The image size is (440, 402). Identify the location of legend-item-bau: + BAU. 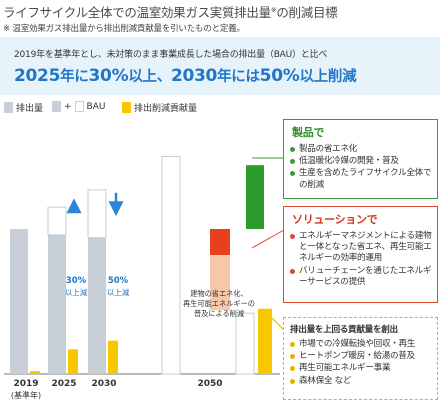
(78, 106).